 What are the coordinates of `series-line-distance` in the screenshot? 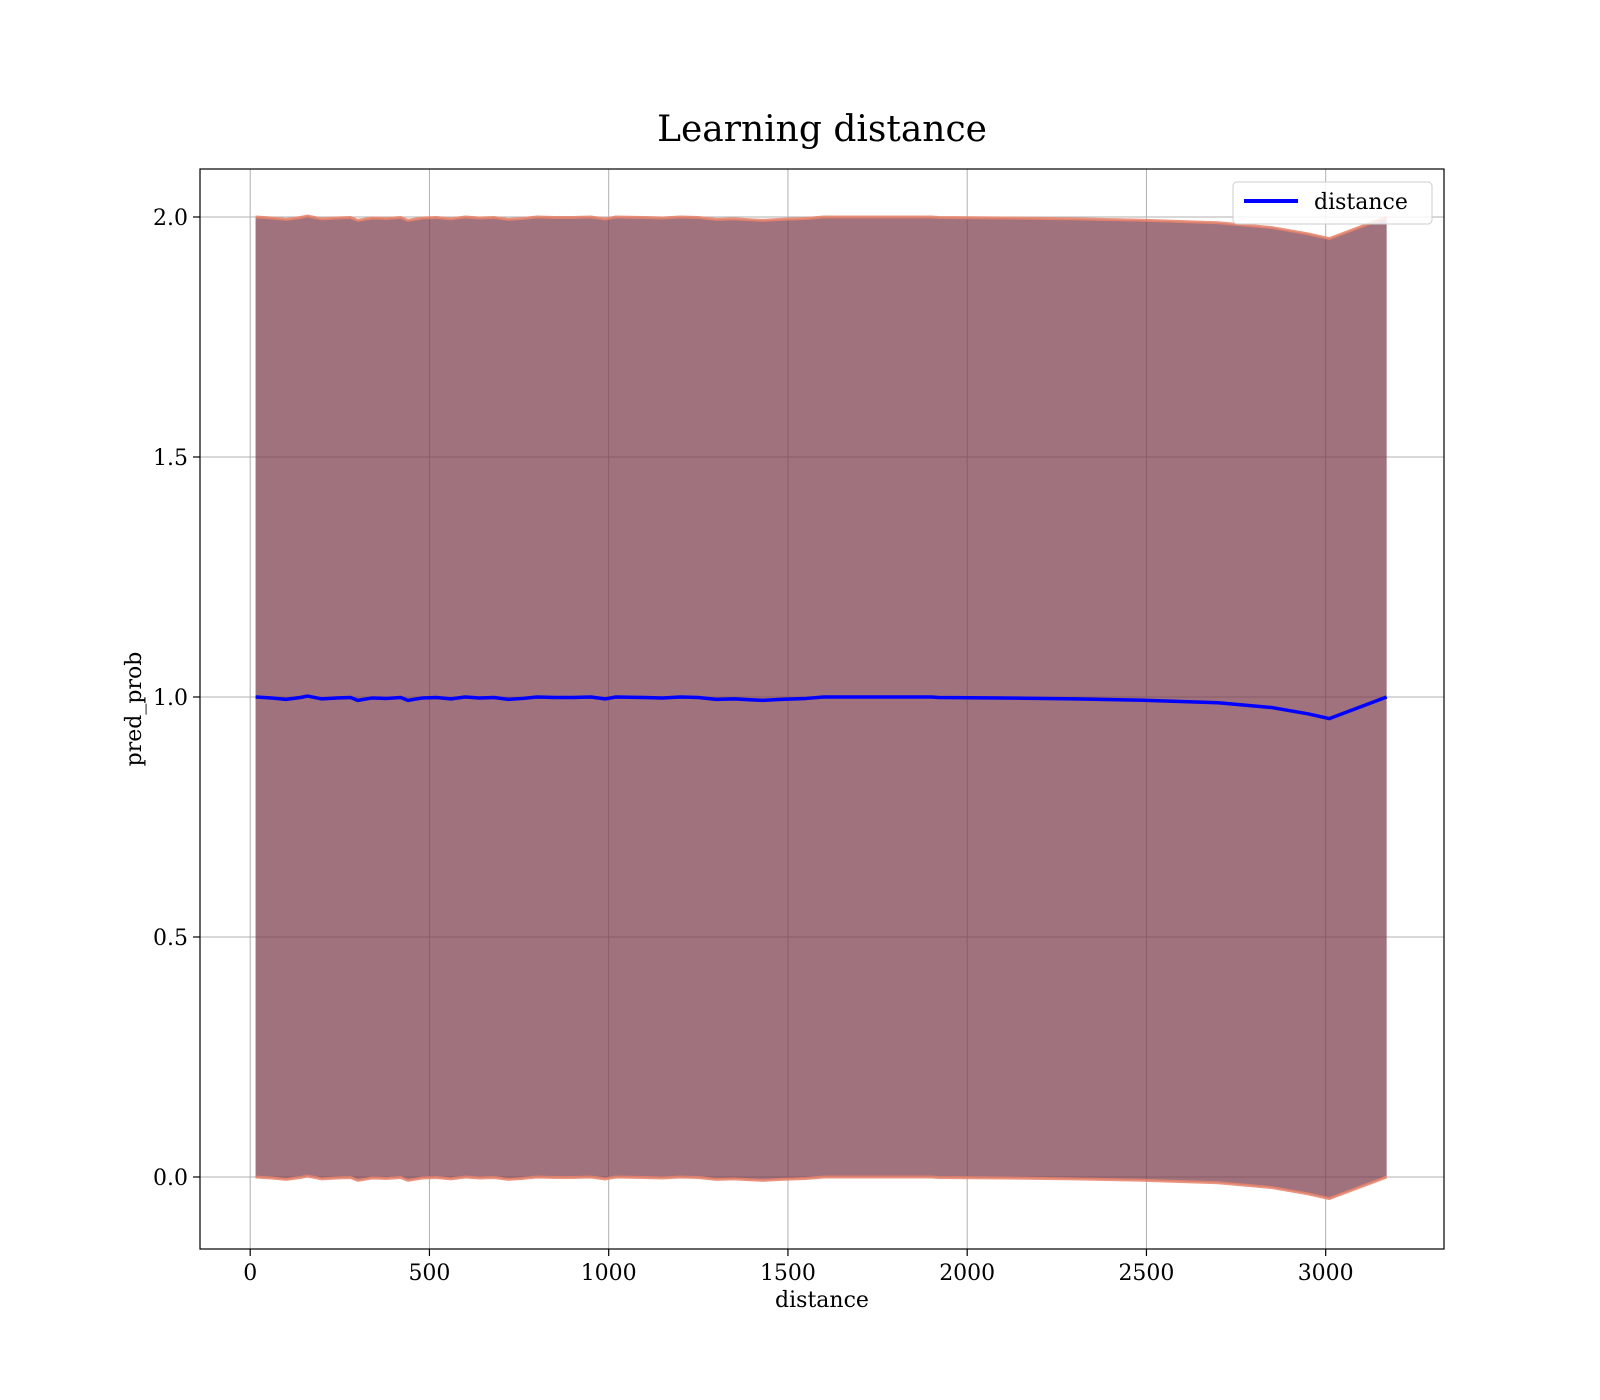 It's located at (821, 707).